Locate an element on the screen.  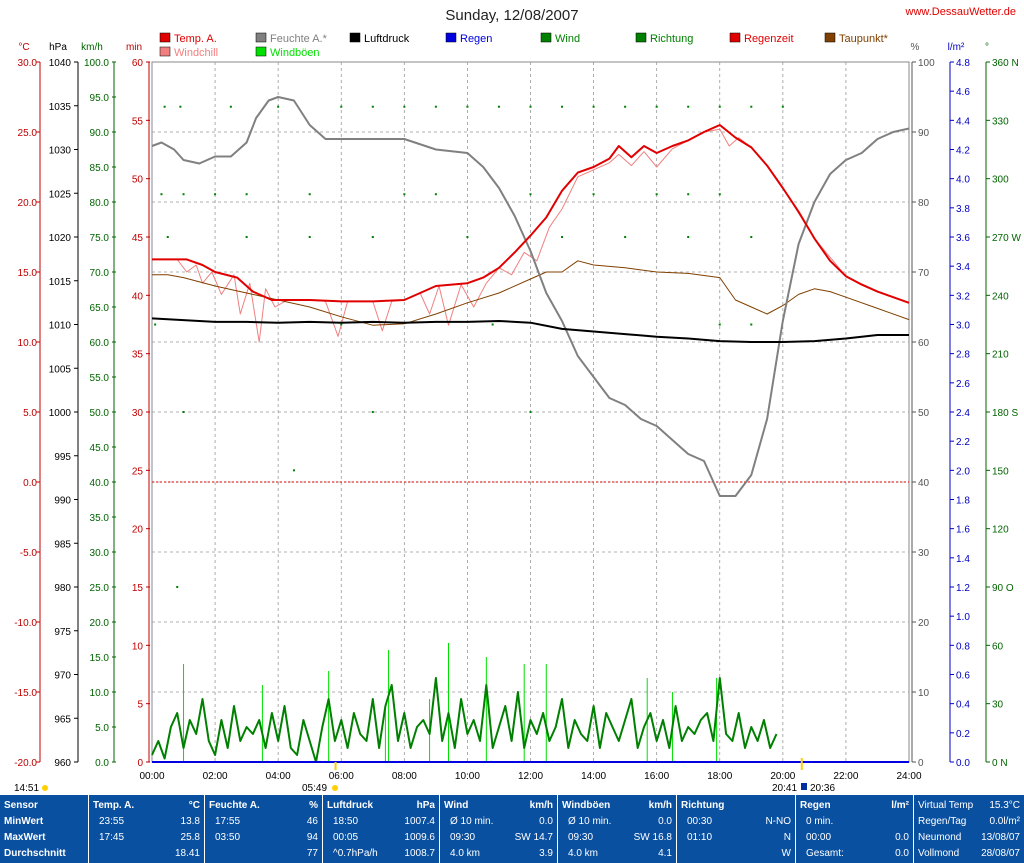
temp-axis-label: 20.0 is located at coordinates (28, 203).